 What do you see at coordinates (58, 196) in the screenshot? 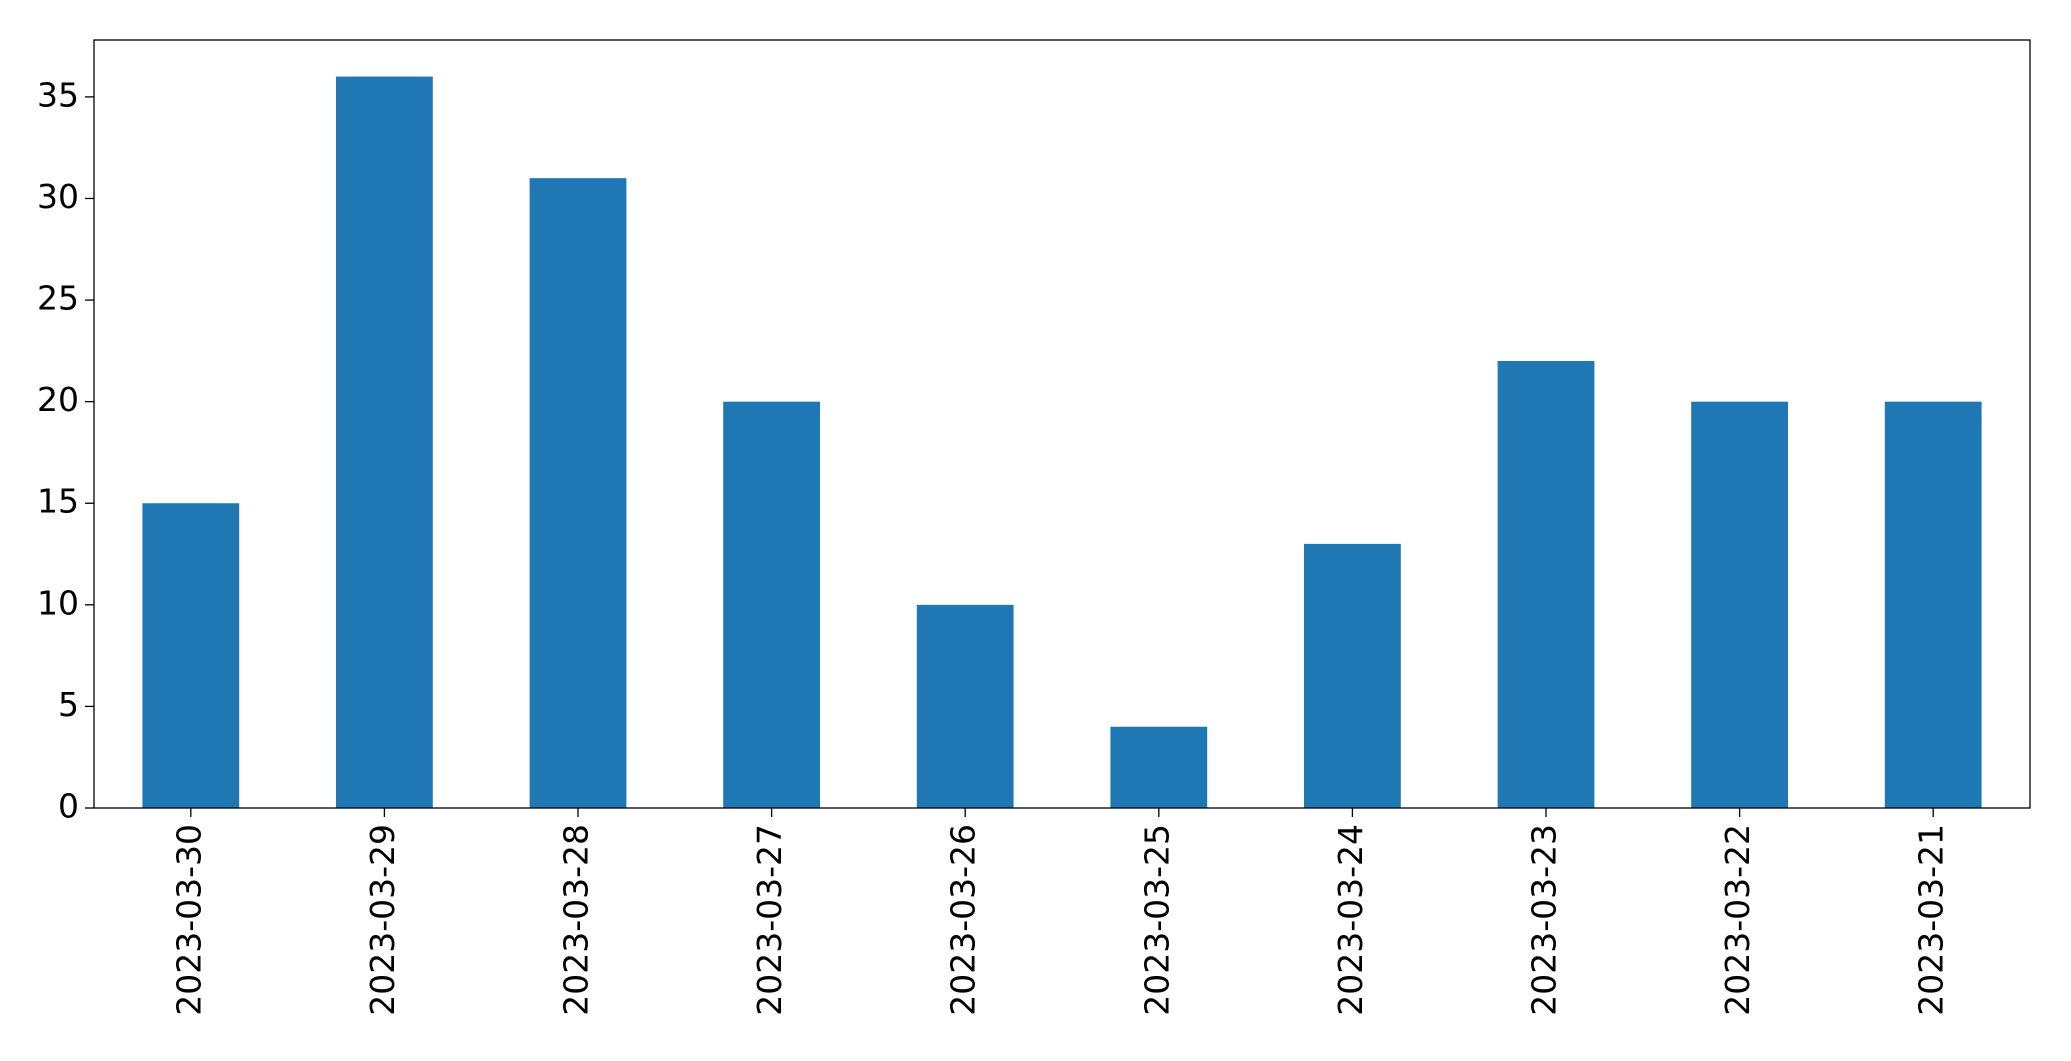
I see `y-tick-label: 30` at bounding box center [58, 196].